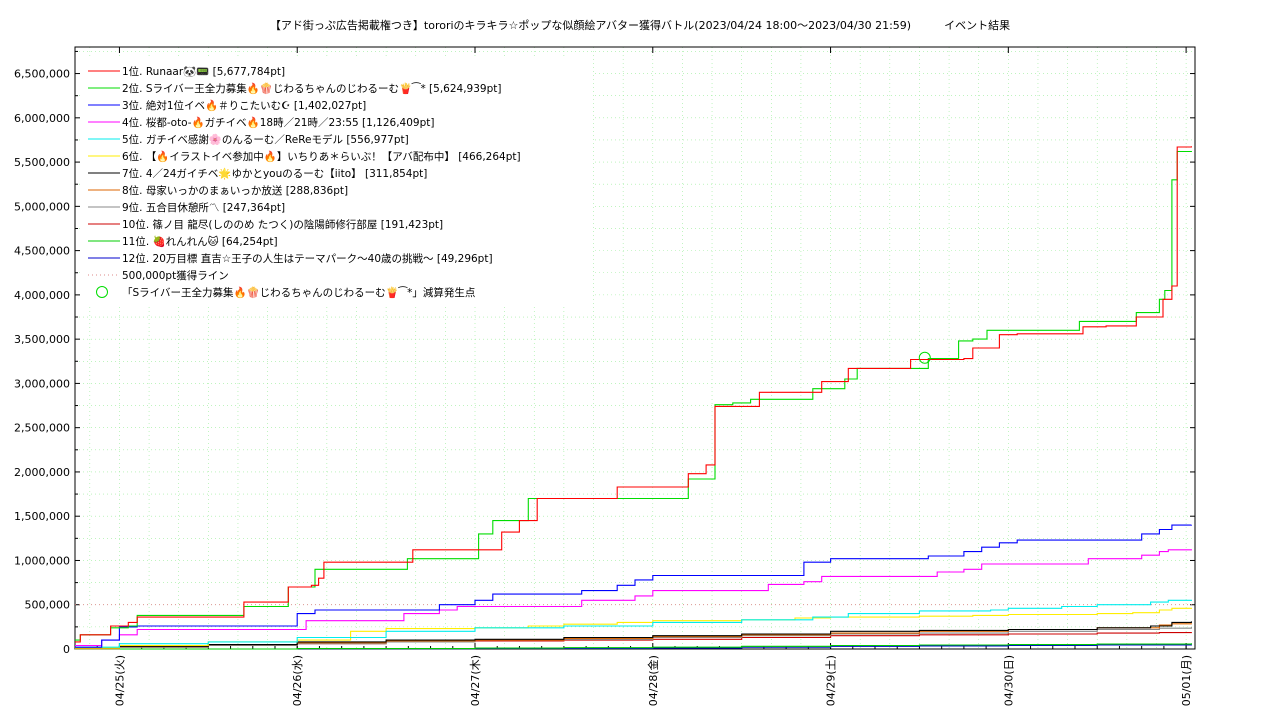 The width and height of the screenshot is (1280, 720). What do you see at coordinates (298, 292) in the screenshot?
I see `legend-entry: 「Sライバー王全力募集🔥🍿じわるちゃんのじわるーむ🍟⁀*」減算発生点` at bounding box center [298, 292].